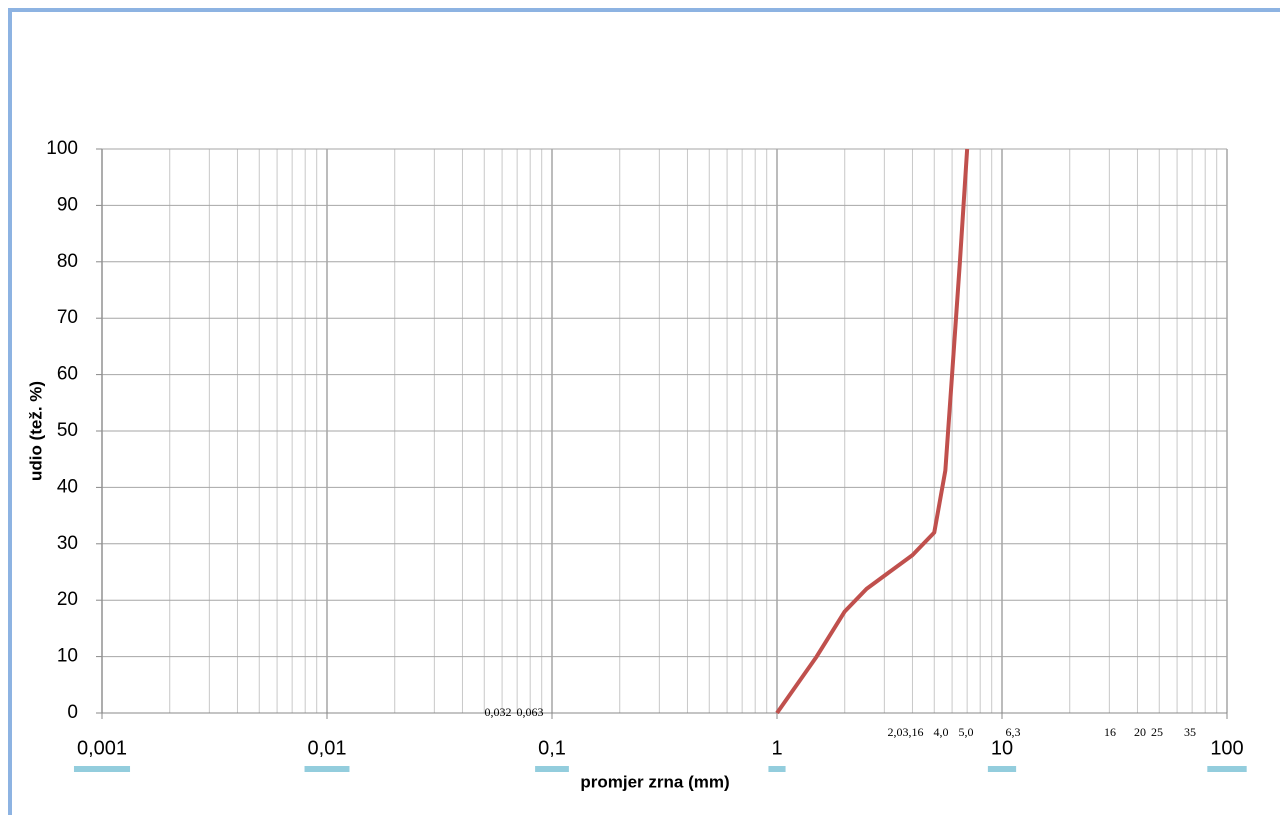 Image resolution: width=1280 pixels, height=820 pixels. Describe the element at coordinates (1226, 748) in the screenshot. I see `x-tick-label: 100` at that location.